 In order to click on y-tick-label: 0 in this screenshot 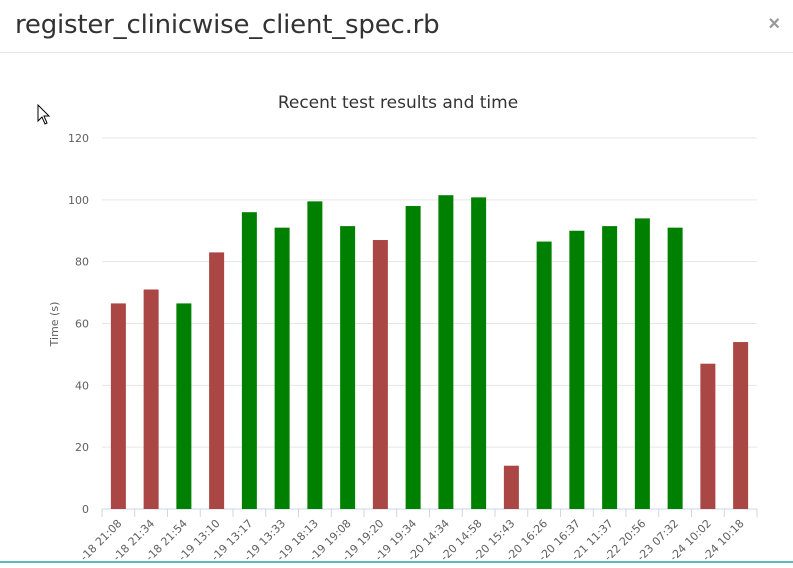, I will do `click(85, 509)`.